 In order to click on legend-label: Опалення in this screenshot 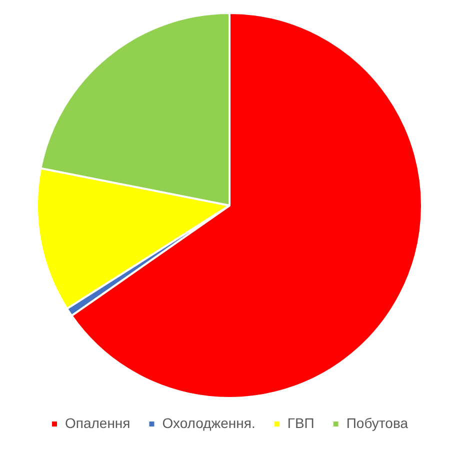, I will do `click(97, 422)`.